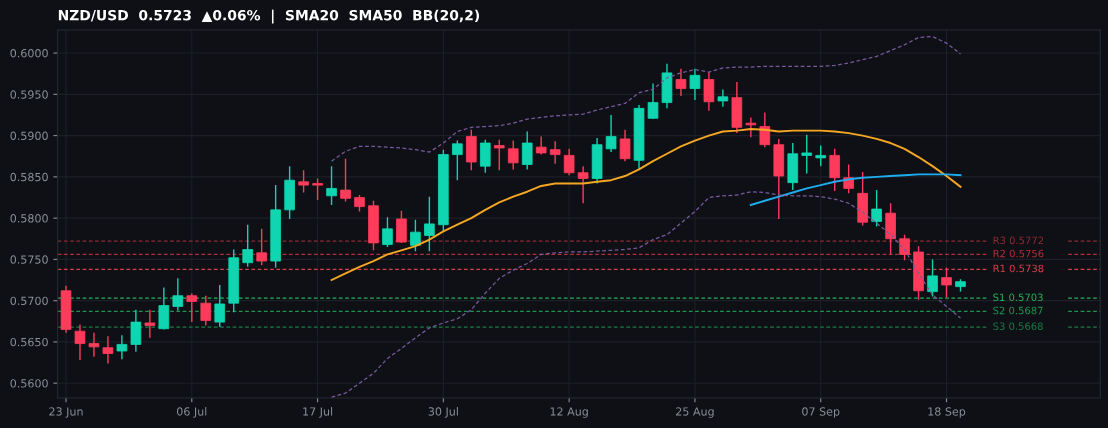 This screenshot has height=428, width=1108. I want to click on x-tick-label: 12 Aug, so click(569, 412).